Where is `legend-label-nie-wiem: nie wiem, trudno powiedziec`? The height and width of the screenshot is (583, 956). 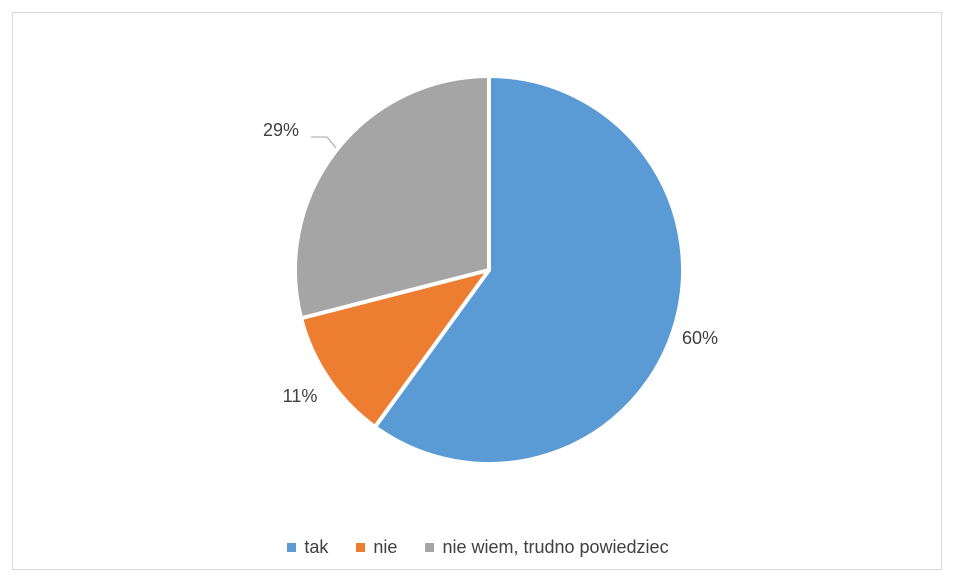 legend-label-nie-wiem: nie wiem, trudno powiedziec is located at coordinates (555, 547).